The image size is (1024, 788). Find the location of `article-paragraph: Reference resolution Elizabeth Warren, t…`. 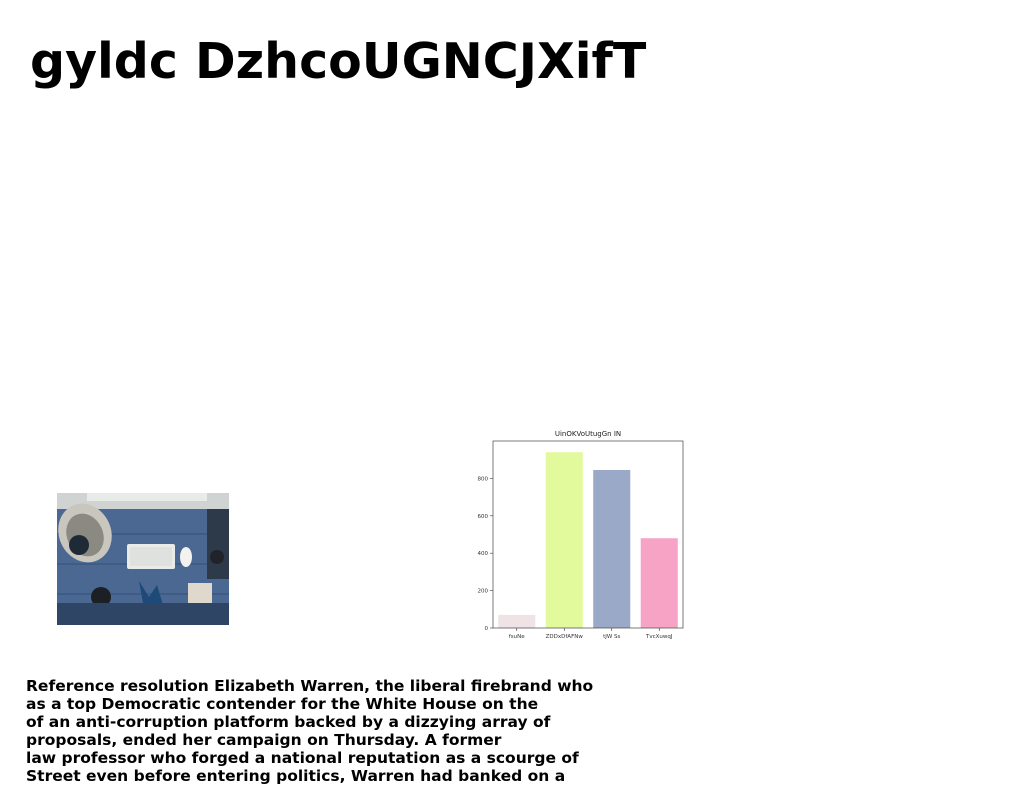

article-paragraph: Reference resolution Elizabeth Warren, t… is located at coordinates (346, 731).